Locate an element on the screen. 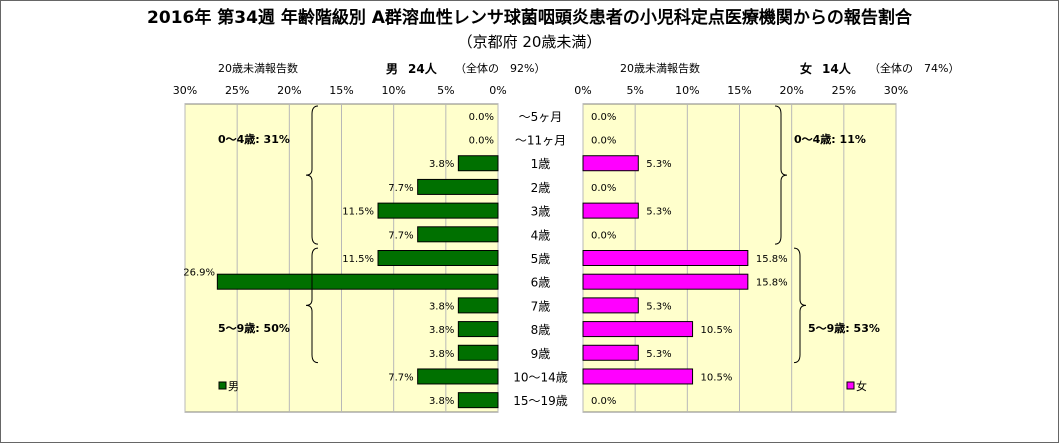 The image size is (1059, 443). female-tick-label: 20% is located at coordinates (791, 90).